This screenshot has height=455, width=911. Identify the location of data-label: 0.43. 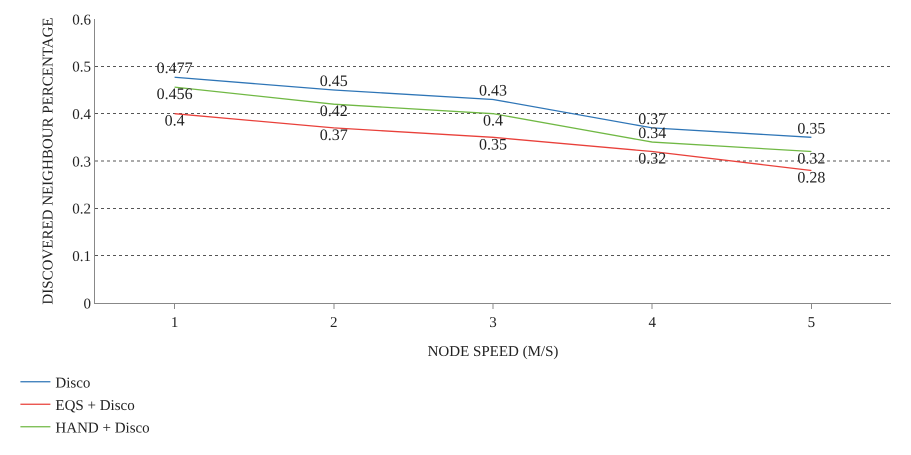
(493, 91).